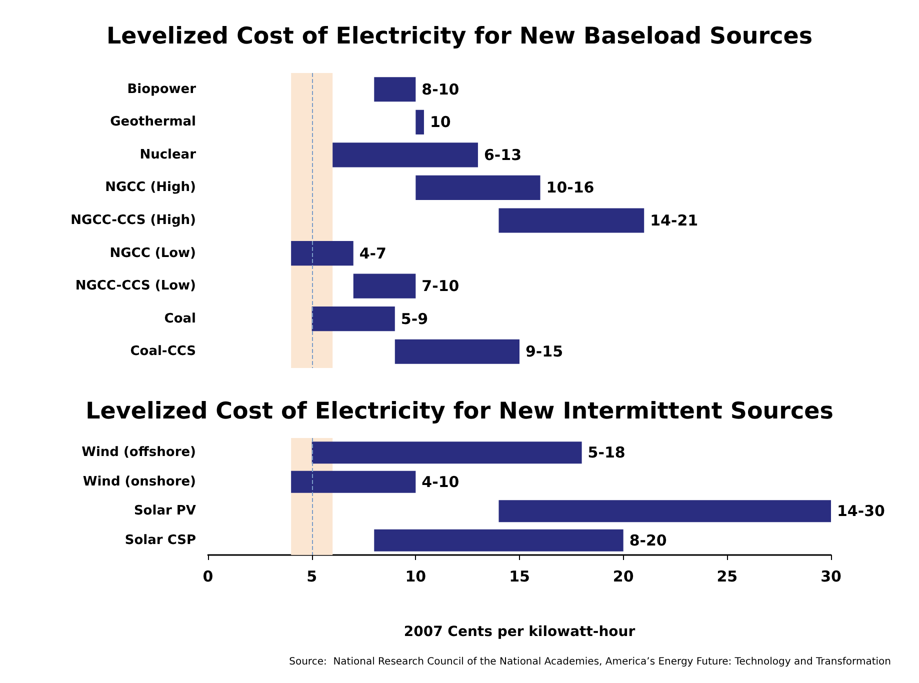 This screenshot has height=683, width=919. I want to click on x-tick-label: 25, so click(727, 577).